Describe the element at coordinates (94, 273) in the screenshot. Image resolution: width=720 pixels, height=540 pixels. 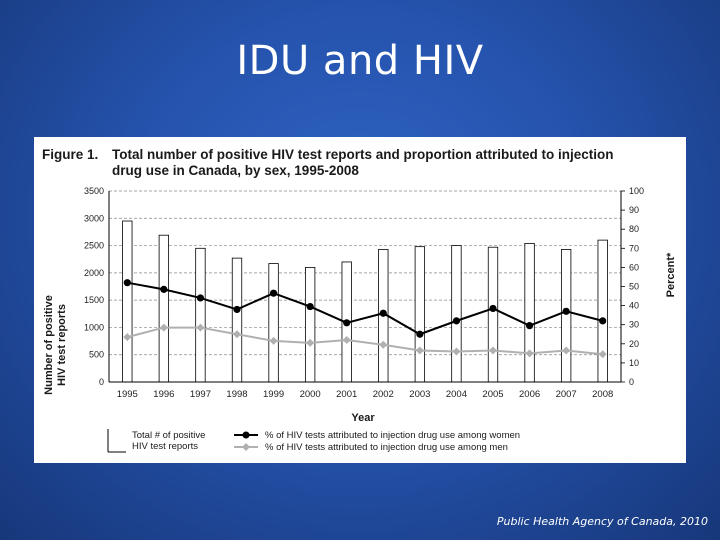
I see `y-tick-label: 2000` at that location.